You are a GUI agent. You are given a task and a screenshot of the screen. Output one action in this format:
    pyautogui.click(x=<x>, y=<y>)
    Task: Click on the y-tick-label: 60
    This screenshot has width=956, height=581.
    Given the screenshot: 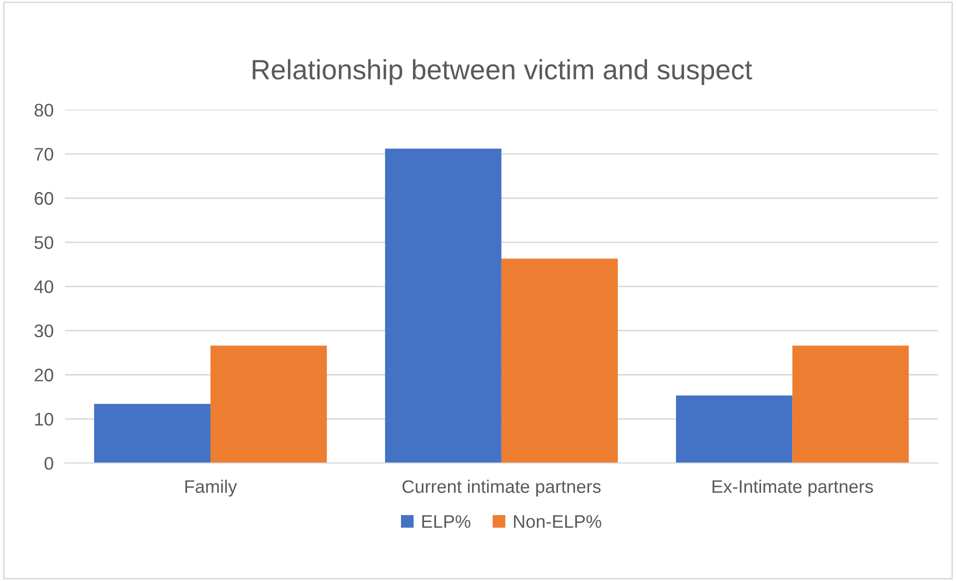 What is the action you would take?
    pyautogui.click(x=44, y=198)
    